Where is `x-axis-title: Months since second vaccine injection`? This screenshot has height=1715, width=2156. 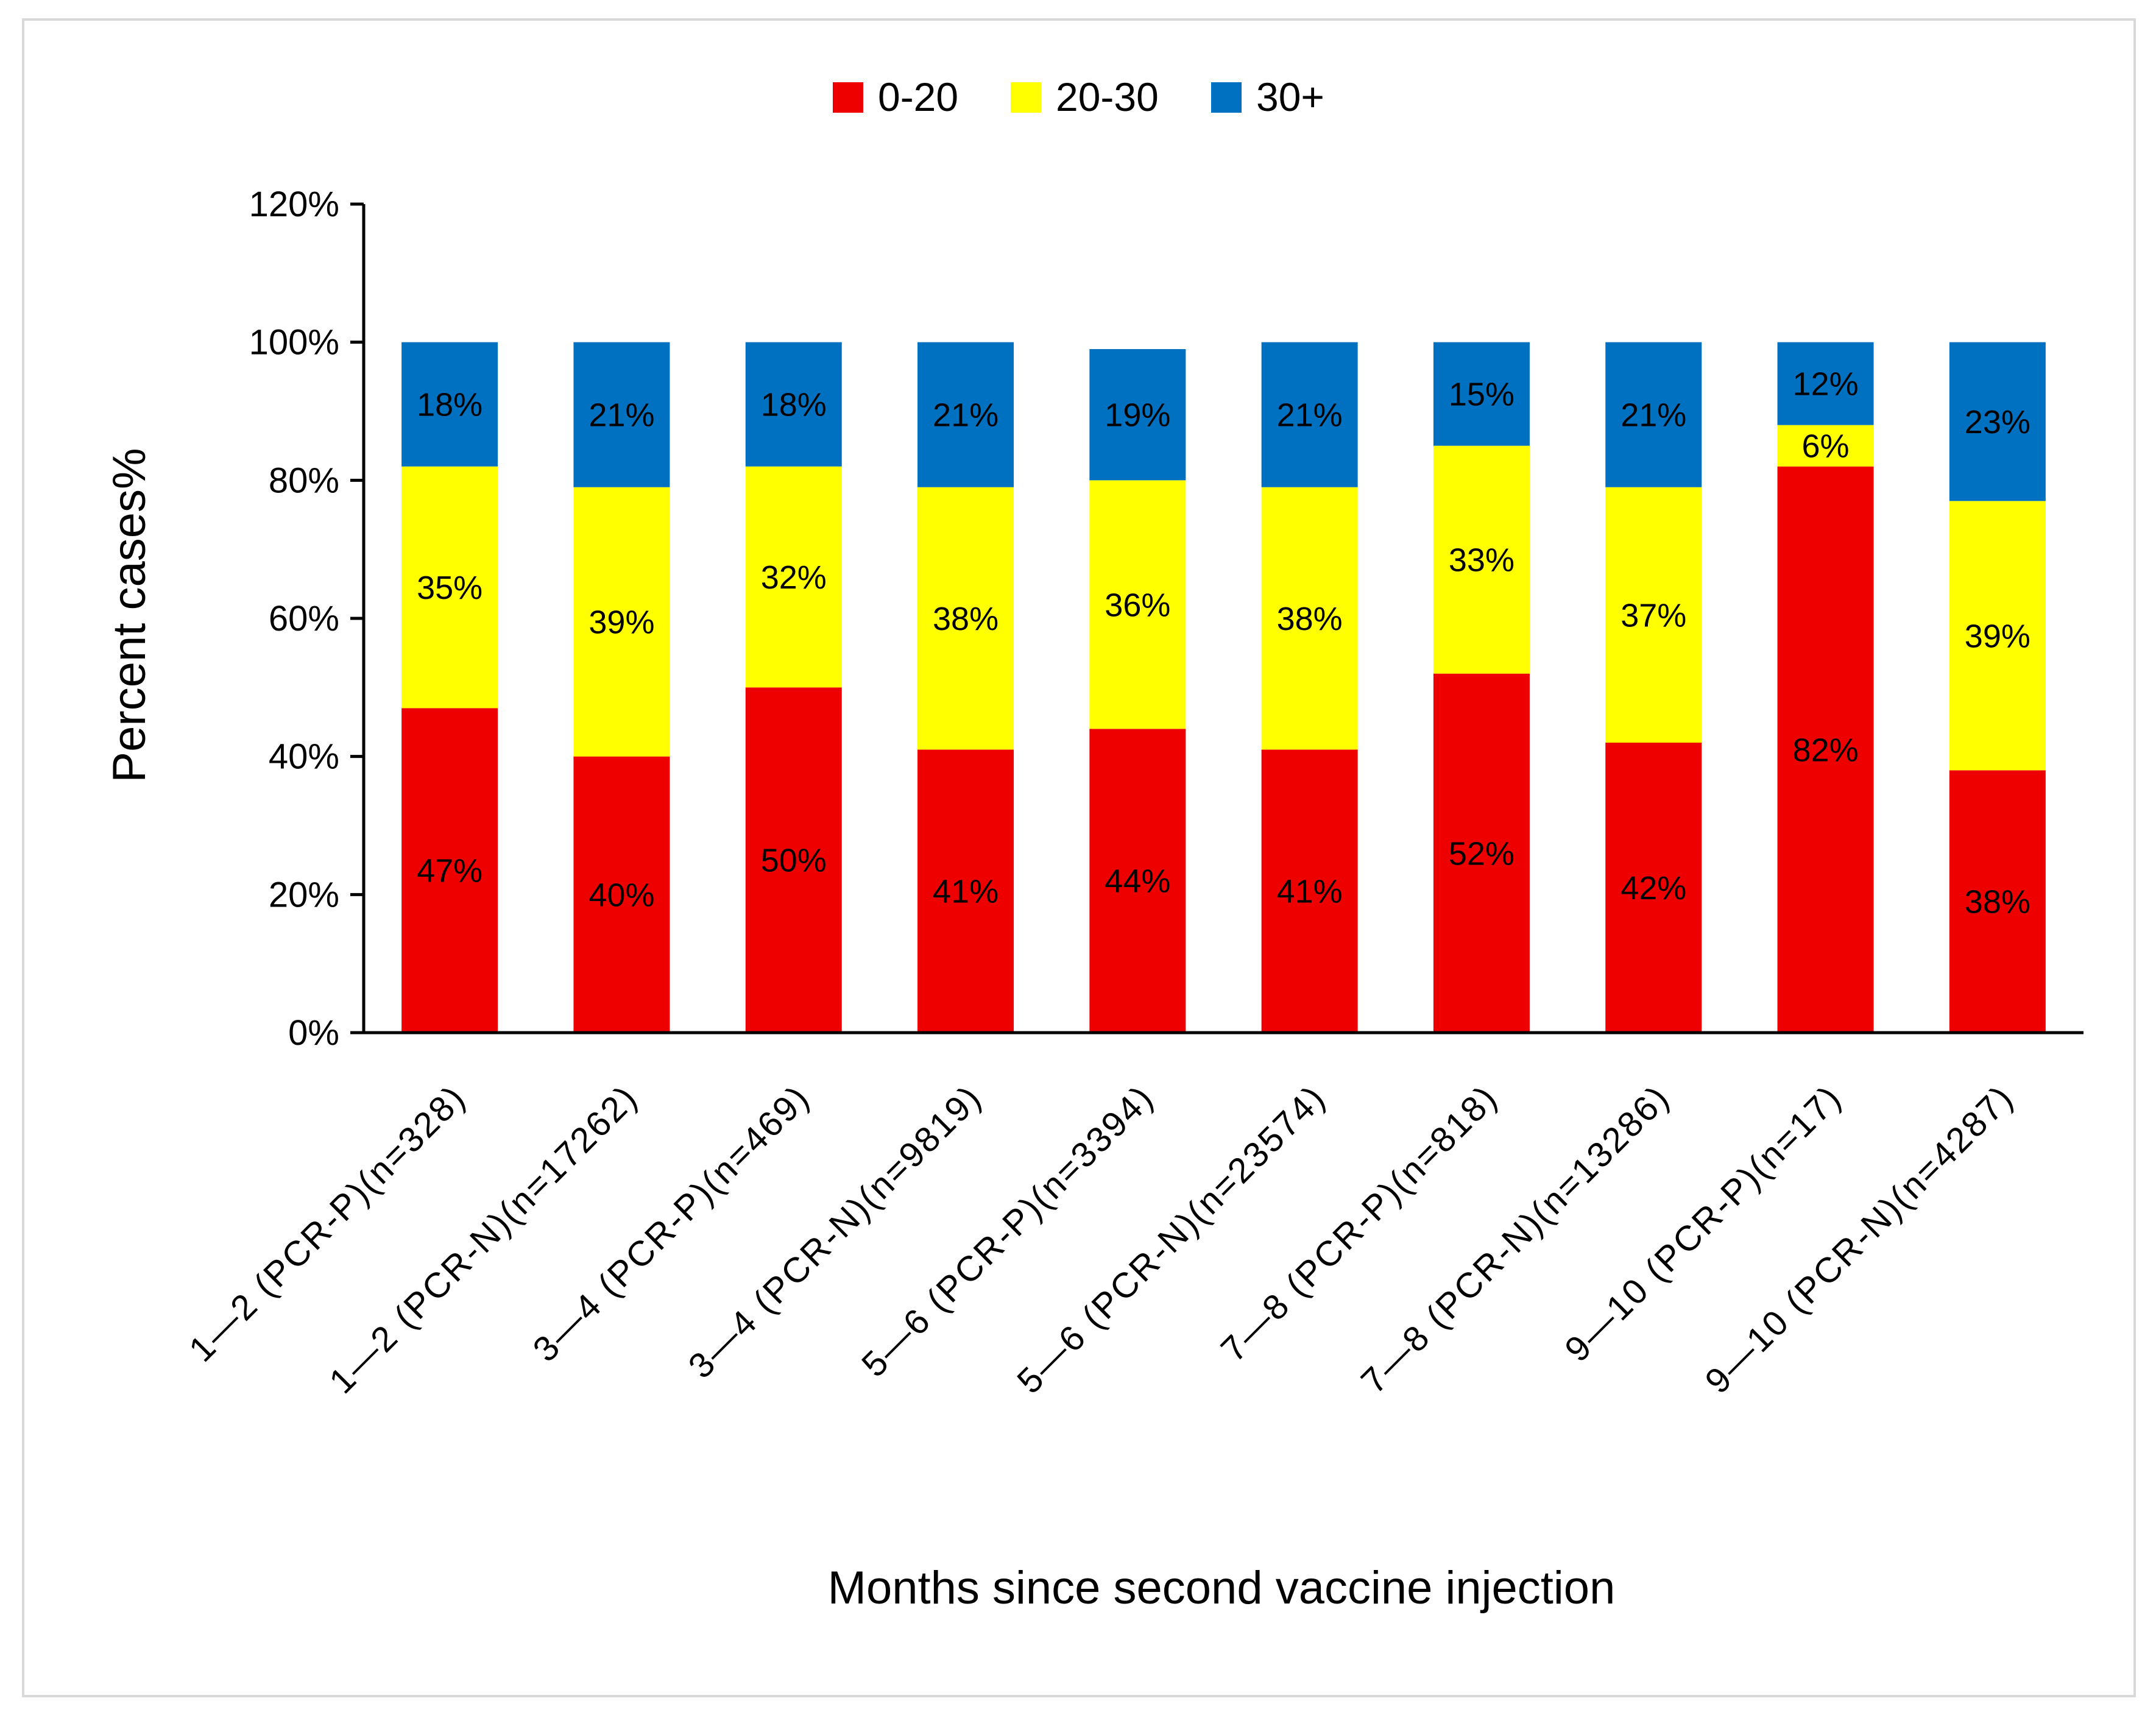 x-axis-title: Months since second vaccine injection is located at coordinates (1222, 1588).